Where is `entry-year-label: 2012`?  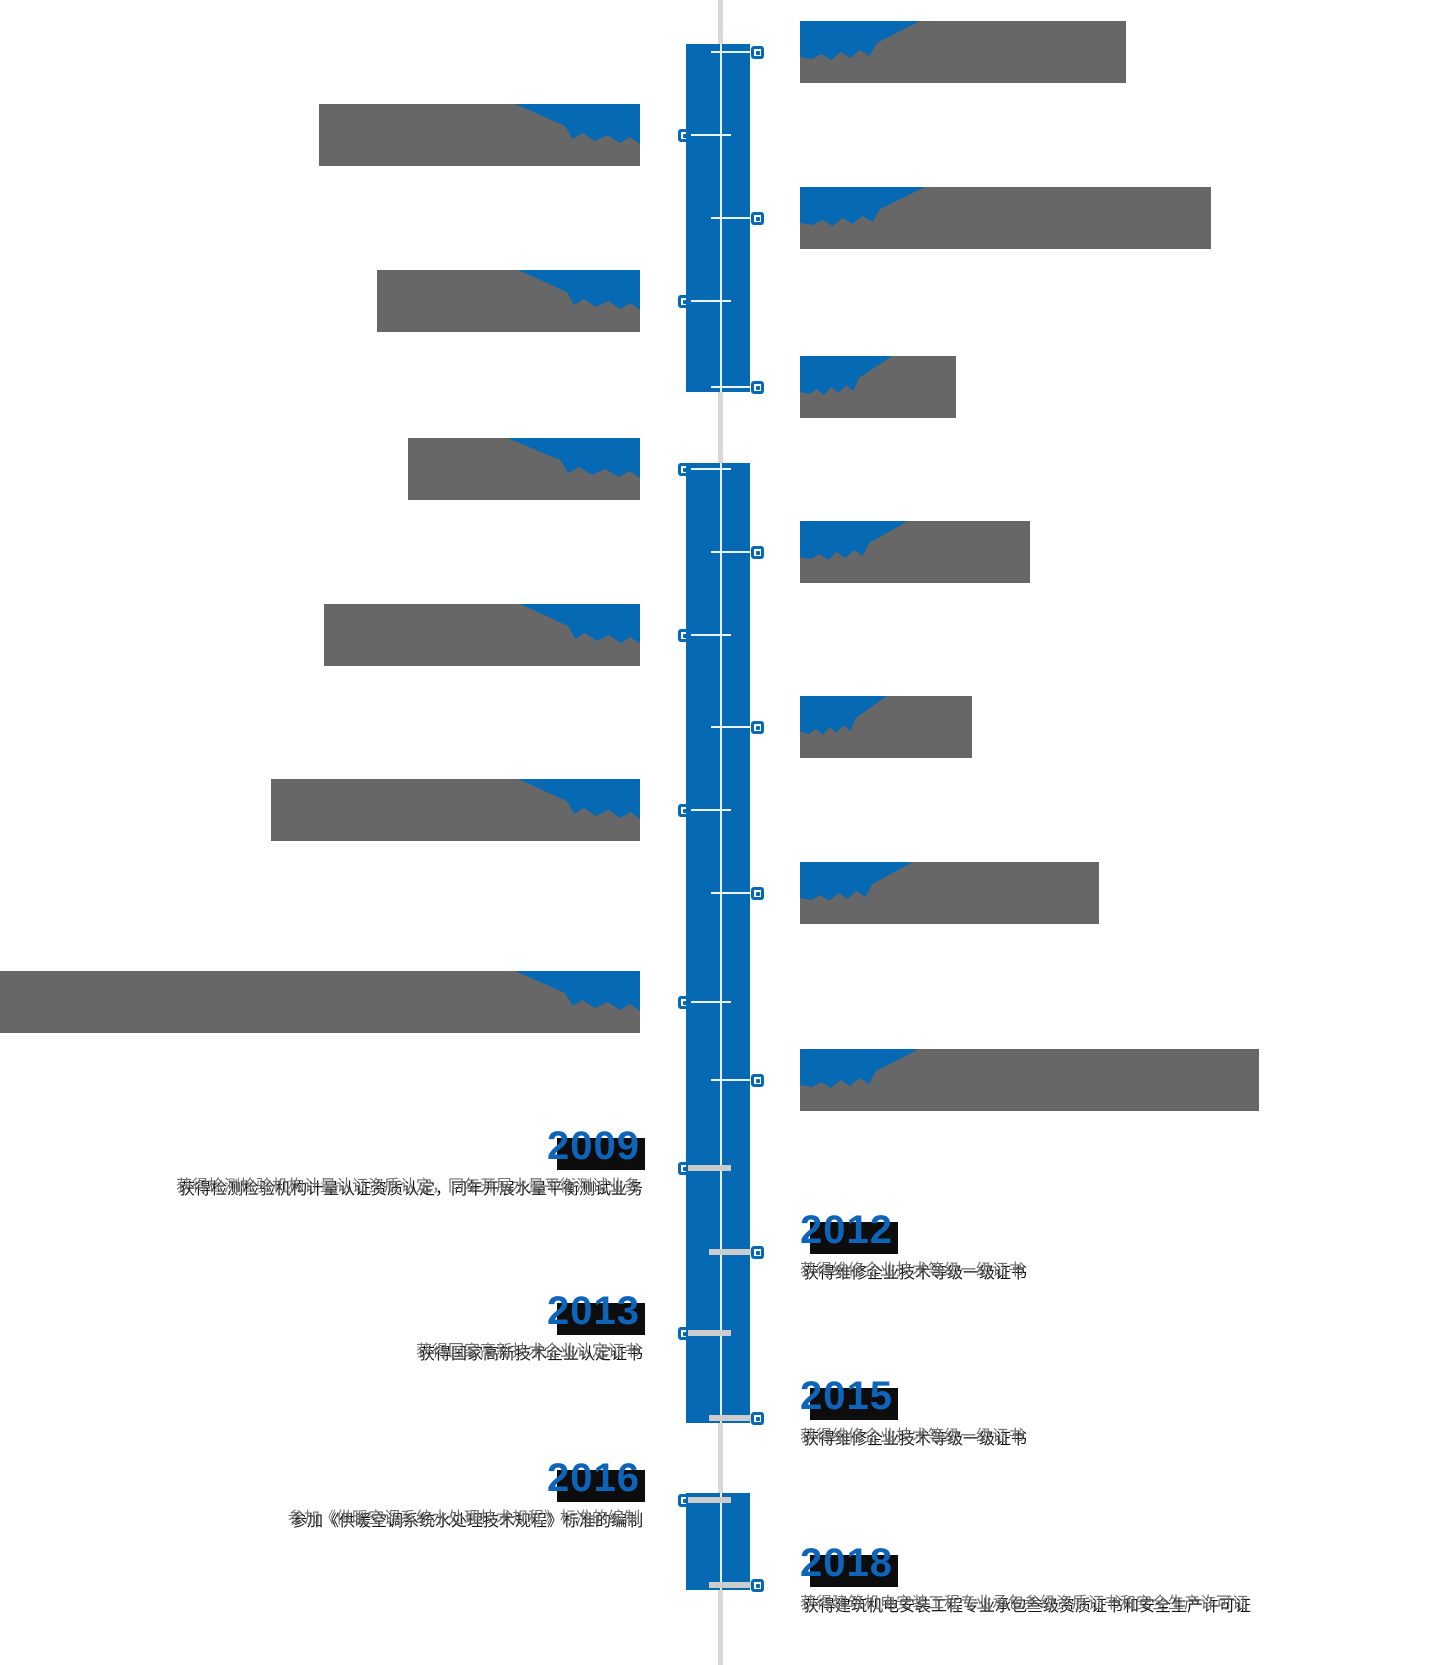
entry-year-label: 2012 is located at coordinates (849, 1231).